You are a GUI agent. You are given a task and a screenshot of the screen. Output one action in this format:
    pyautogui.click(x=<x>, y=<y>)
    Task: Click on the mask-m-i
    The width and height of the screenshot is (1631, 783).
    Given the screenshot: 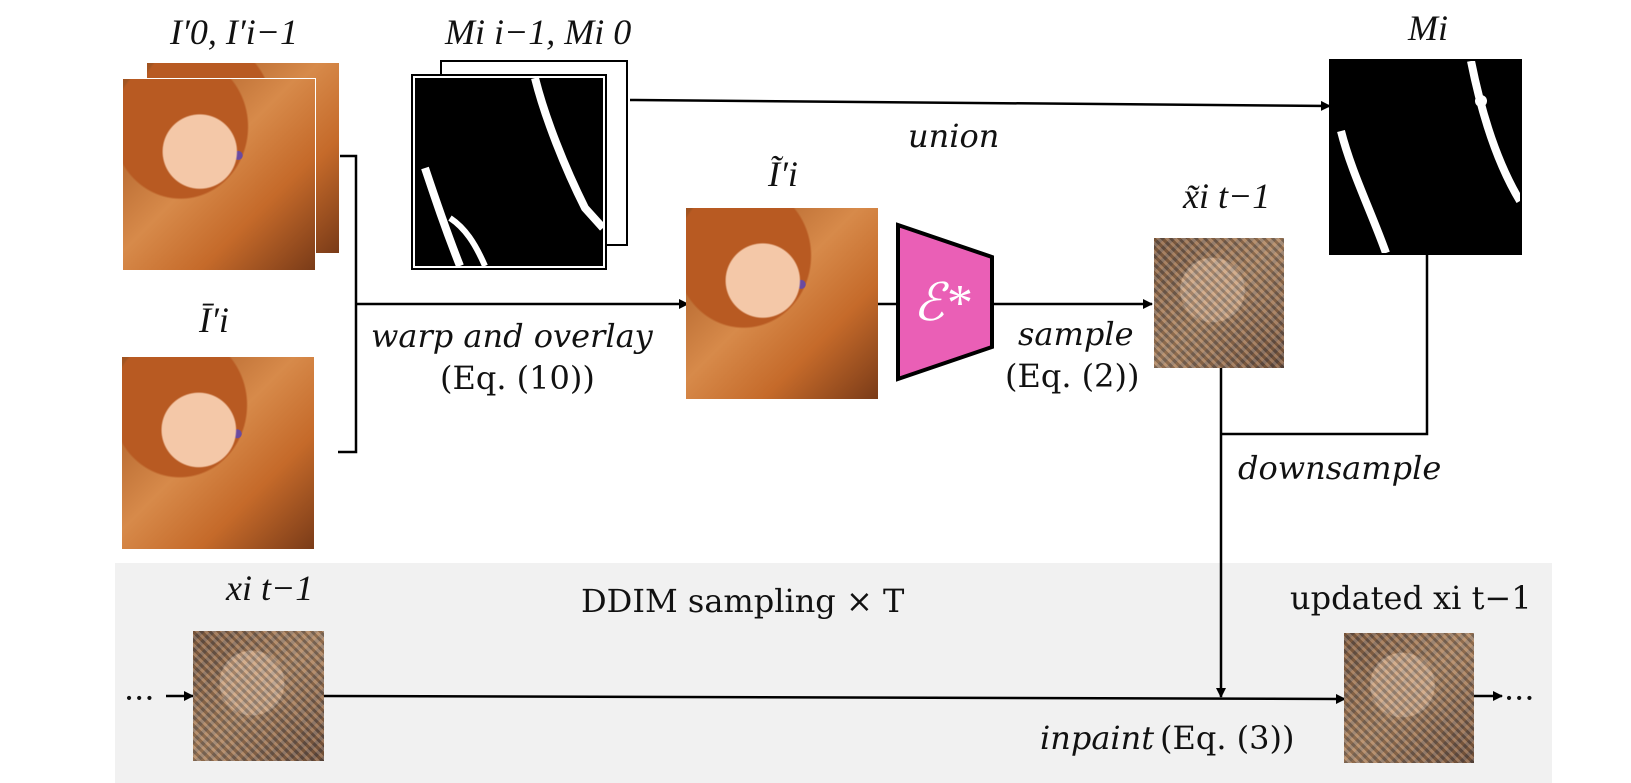 What is the action you would take?
    pyautogui.click(x=1426, y=157)
    